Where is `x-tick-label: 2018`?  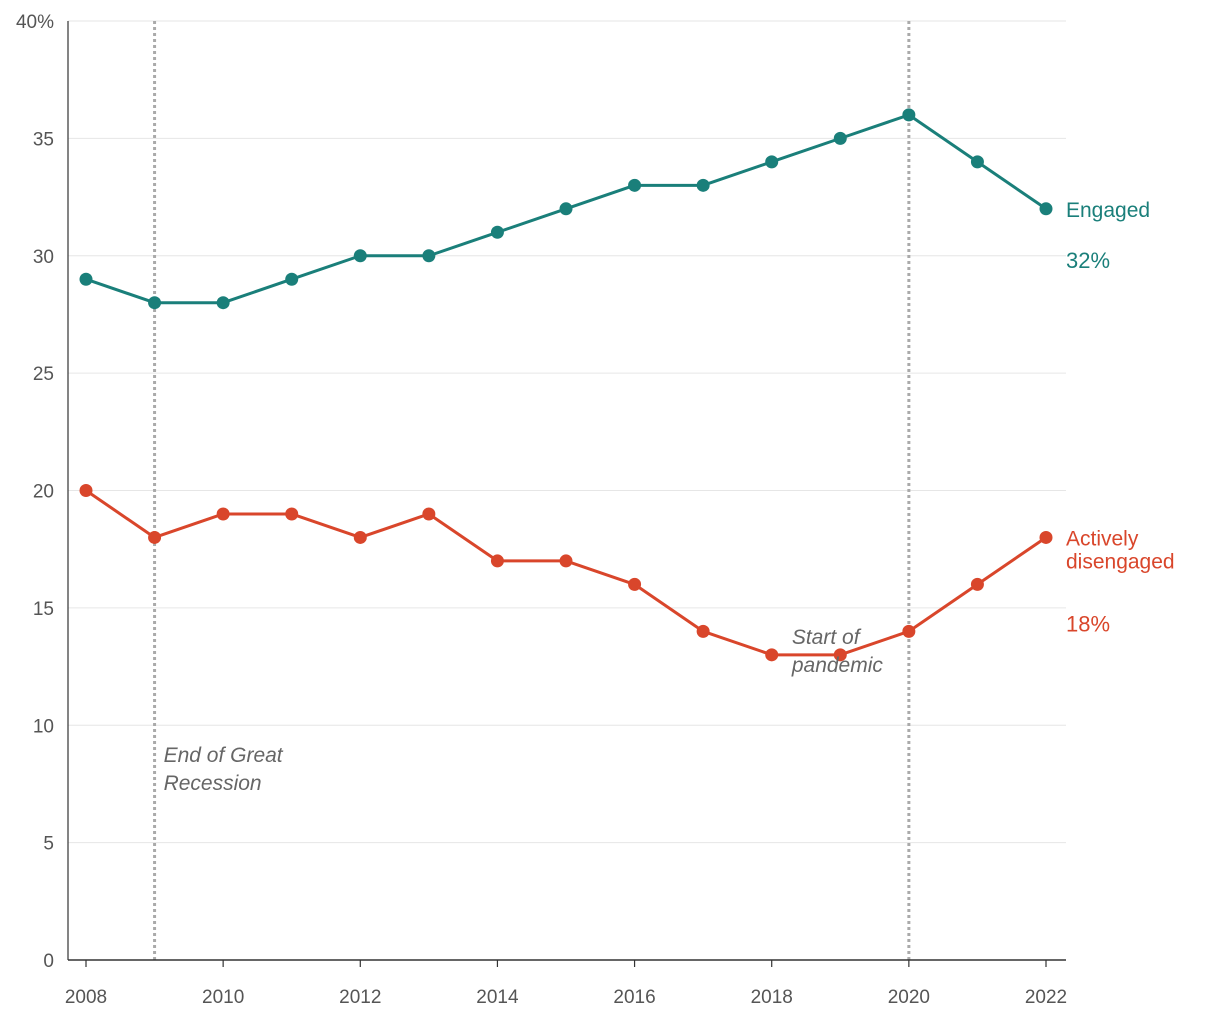
x-tick-label: 2018 is located at coordinates (772, 997).